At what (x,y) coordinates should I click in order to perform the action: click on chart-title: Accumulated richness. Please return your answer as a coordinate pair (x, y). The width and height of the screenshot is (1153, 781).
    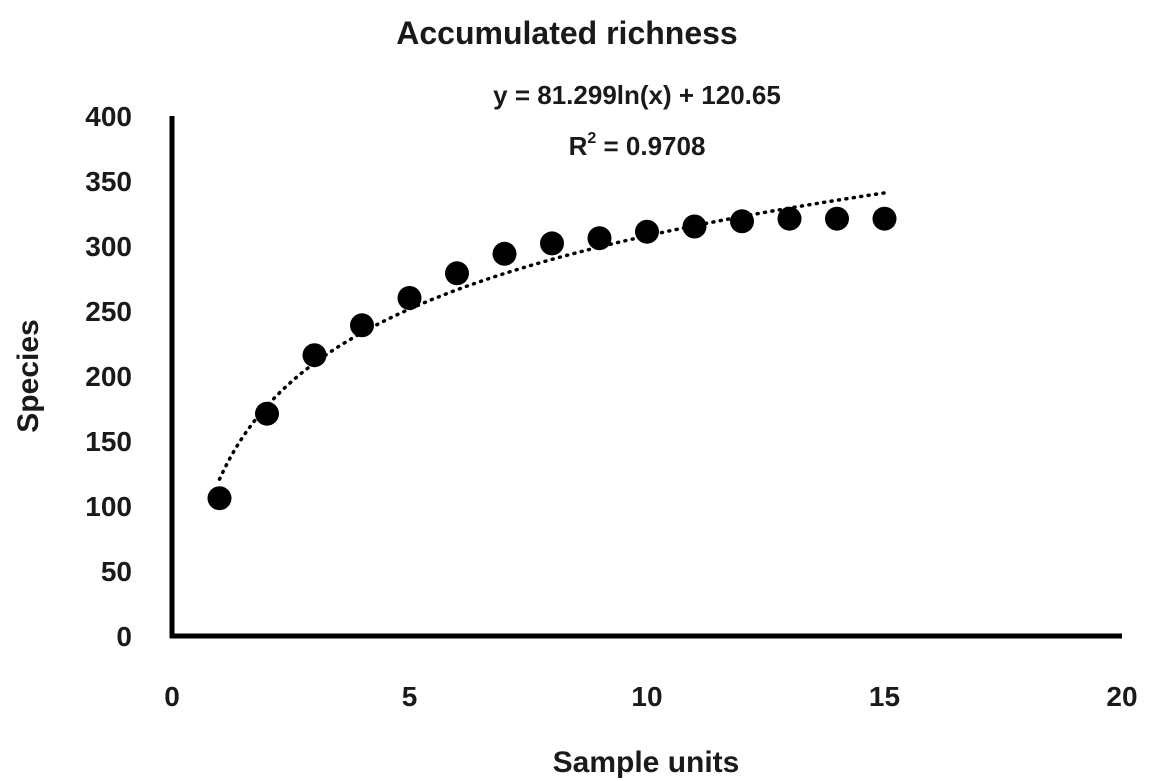
    Looking at the image, I should click on (566, 33).